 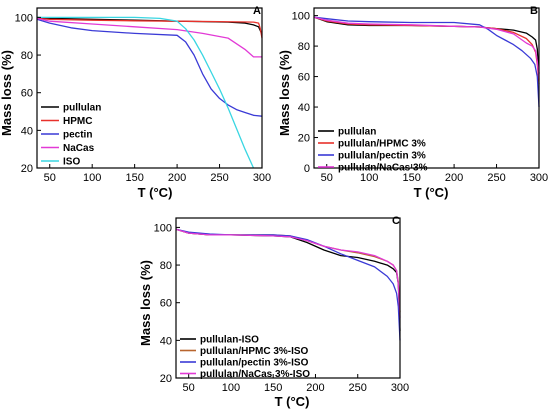 I want to click on panel-c-xtick-label-0: 50, so click(x=189, y=388).